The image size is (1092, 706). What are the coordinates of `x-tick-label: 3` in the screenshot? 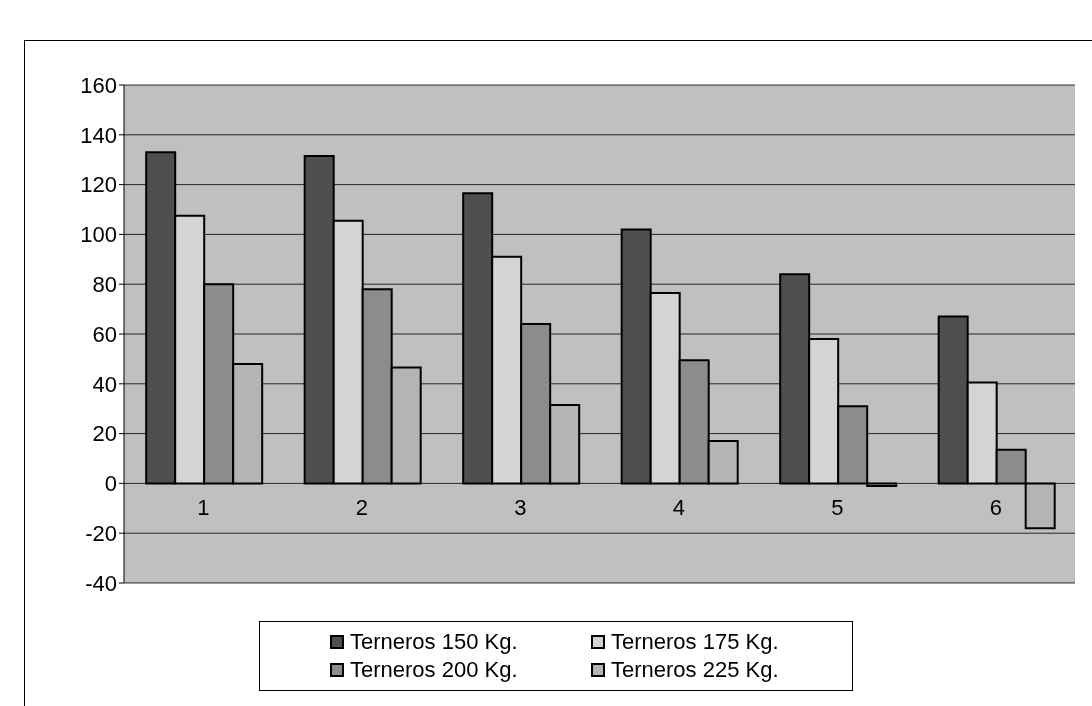 It's located at (520, 508).